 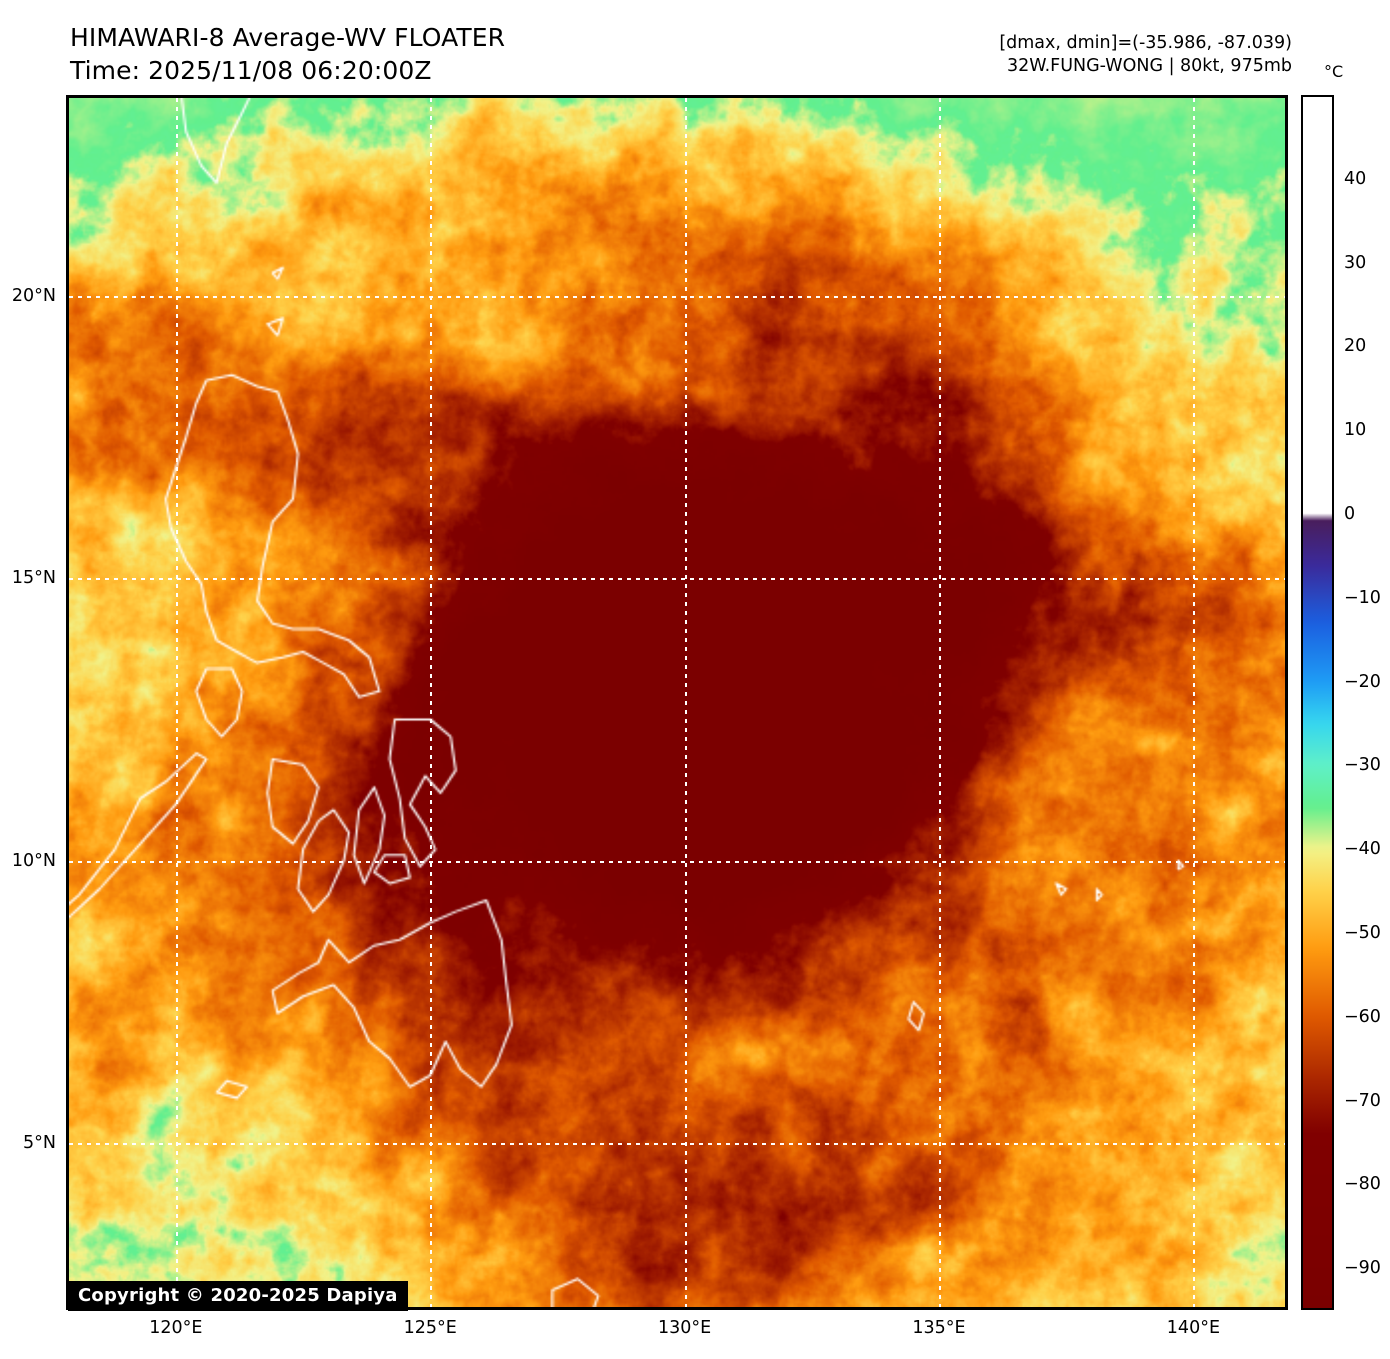 What do you see at coordinates (685, 1328) in the screenshot?
I see `longitude-tick-label: 130°E` at bounding box center [685, 1328].